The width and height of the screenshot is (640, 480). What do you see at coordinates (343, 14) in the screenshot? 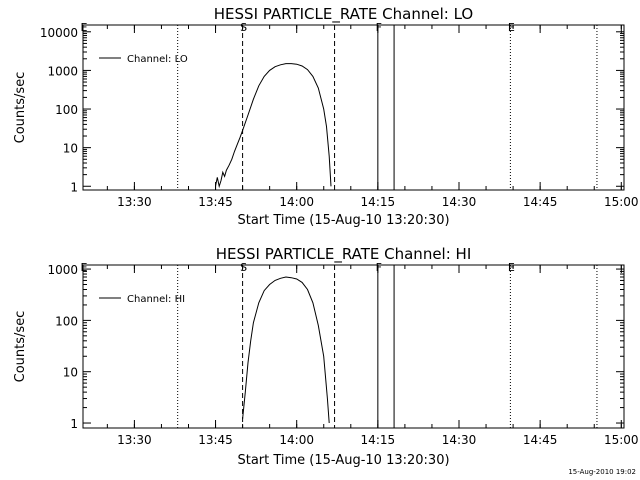
I see `chart-title: HESSI PARTICLE_RATE Channel: LO` at bounding box center [343, 14].